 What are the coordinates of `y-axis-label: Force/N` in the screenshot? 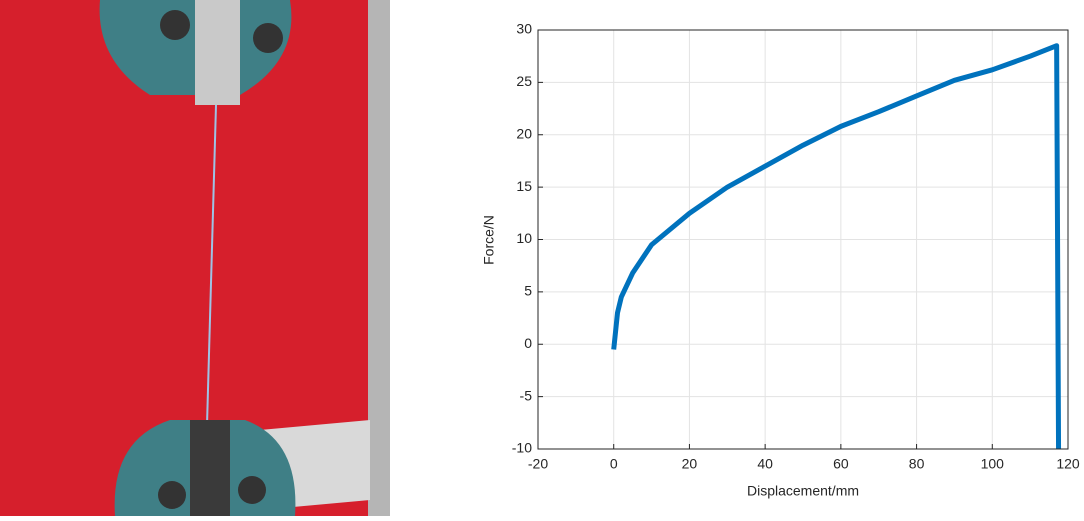 It's located at (489, 240).